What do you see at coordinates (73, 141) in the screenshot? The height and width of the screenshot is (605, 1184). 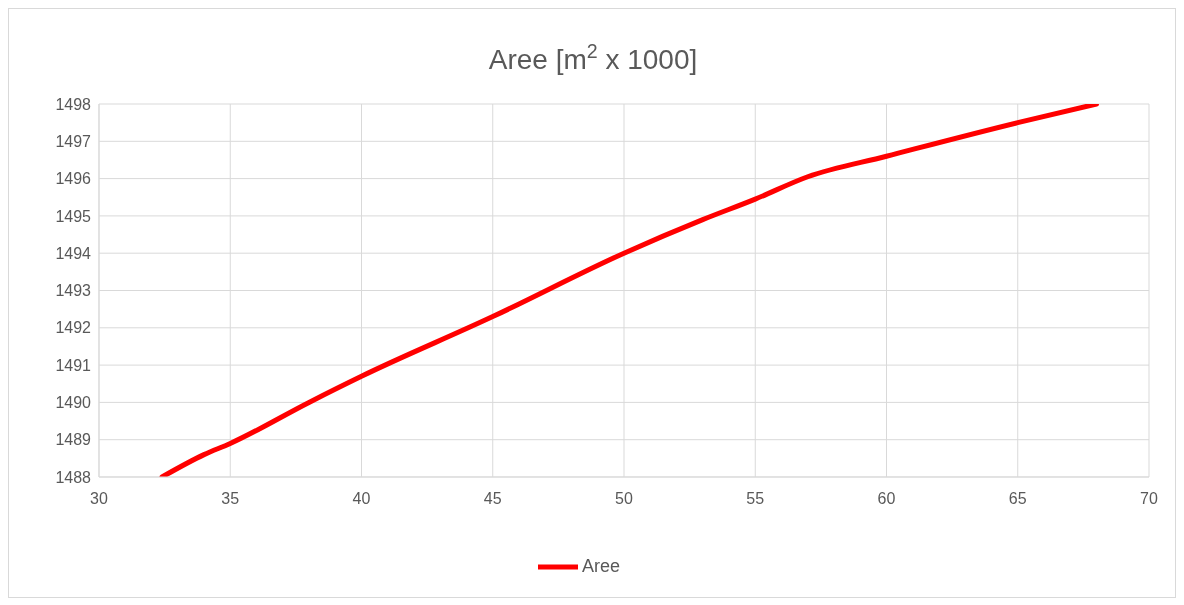 I see `y-tick-label: 1497` at bounding box center [73, 141].